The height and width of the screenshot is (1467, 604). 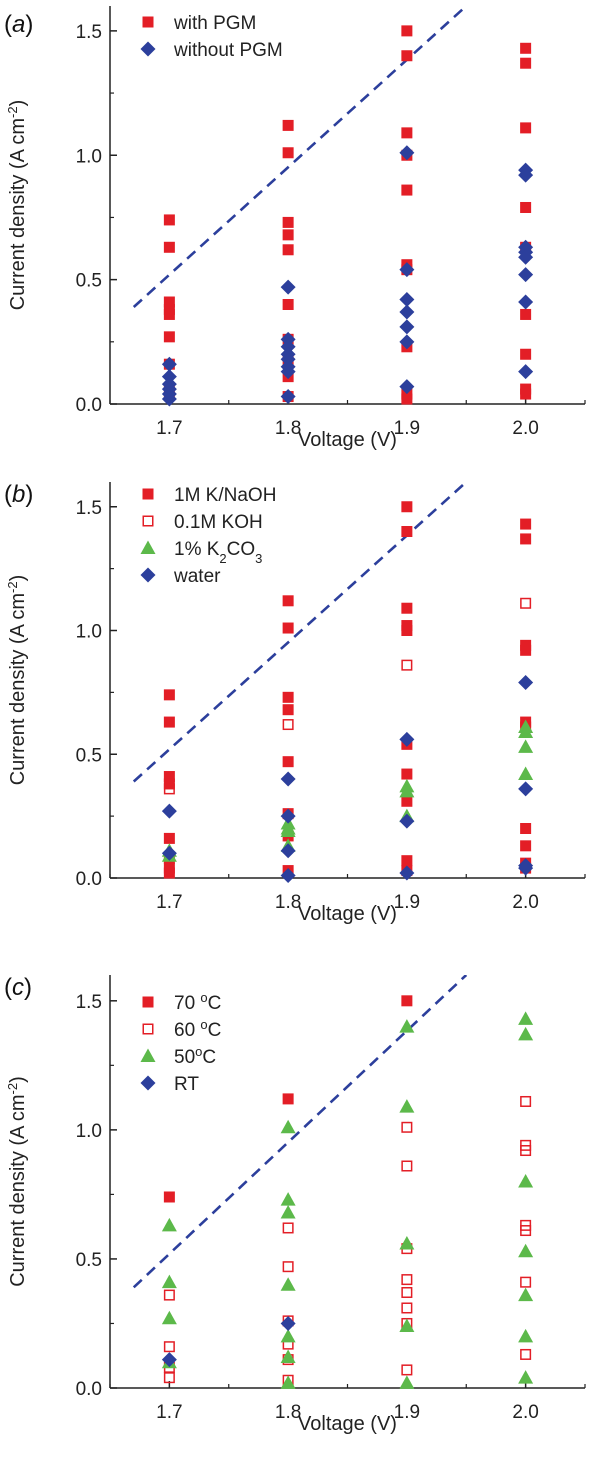 What do you see at coordinates (169, 902) in the screenshot?
I see `x-tick-label: 1.7` at bounding box center [169, 902].